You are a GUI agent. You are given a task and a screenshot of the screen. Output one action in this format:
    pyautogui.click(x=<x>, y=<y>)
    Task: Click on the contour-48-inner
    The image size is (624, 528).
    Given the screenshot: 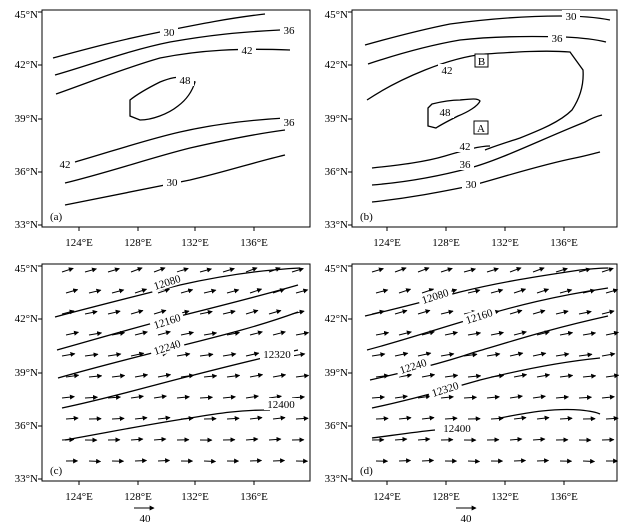 What is the action you would take?
    pyautogui.click(x=454, y=113)
    